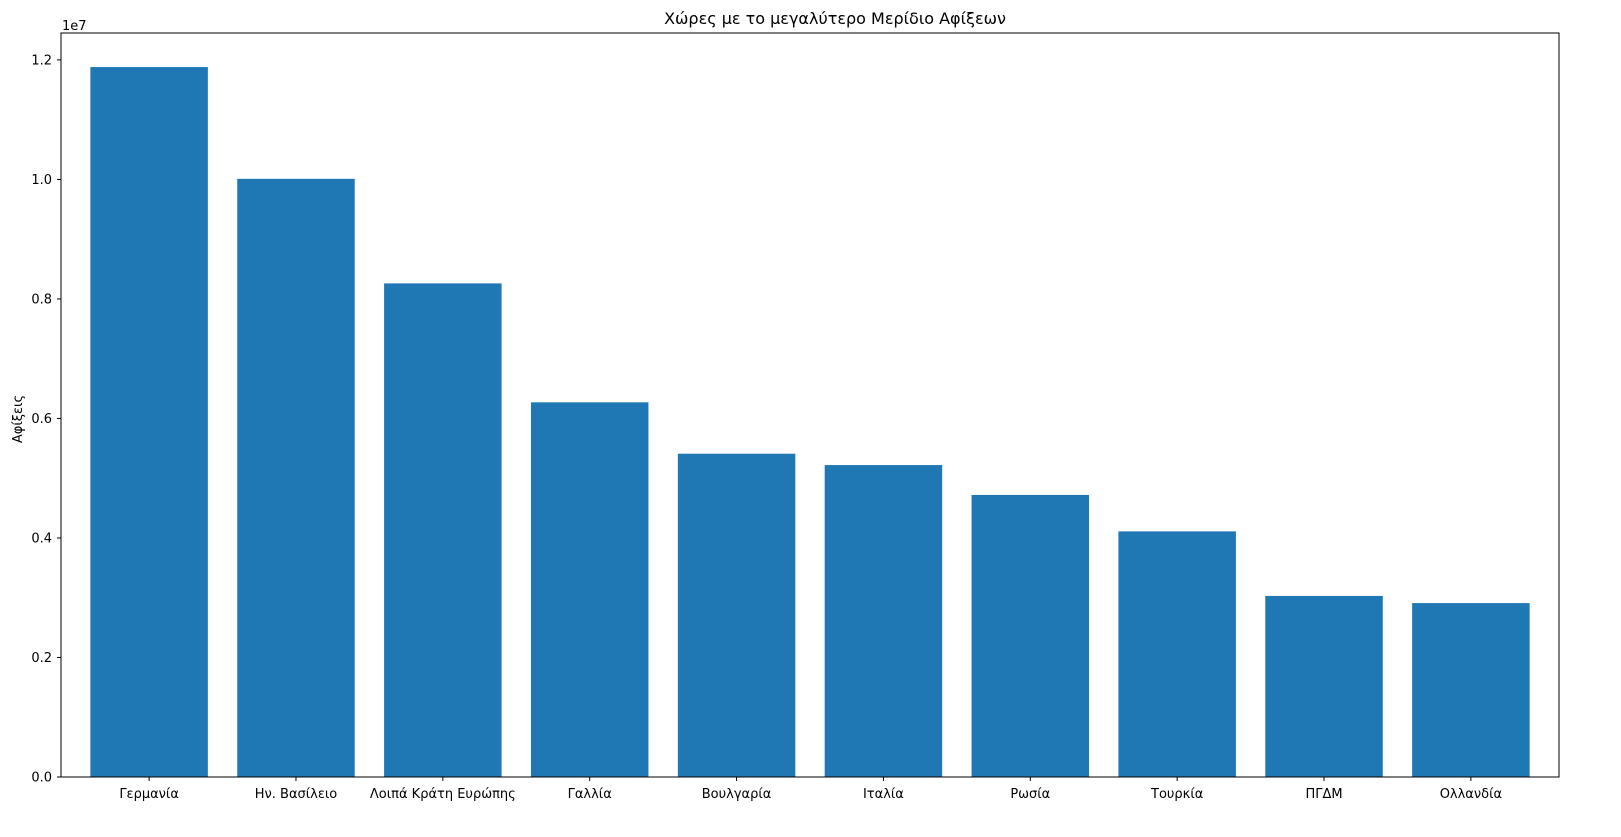 The image size is (1621, 837). I want to click on y-axis-ticks: 0.0 0.2 0.4 0.6 0.8 1.0 1.2, so click(46, 419).